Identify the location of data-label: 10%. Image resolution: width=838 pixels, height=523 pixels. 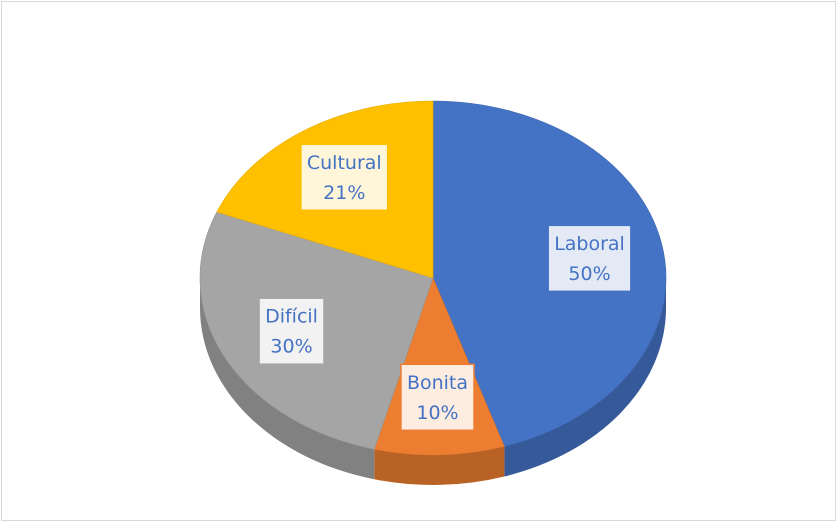
(437, 413).